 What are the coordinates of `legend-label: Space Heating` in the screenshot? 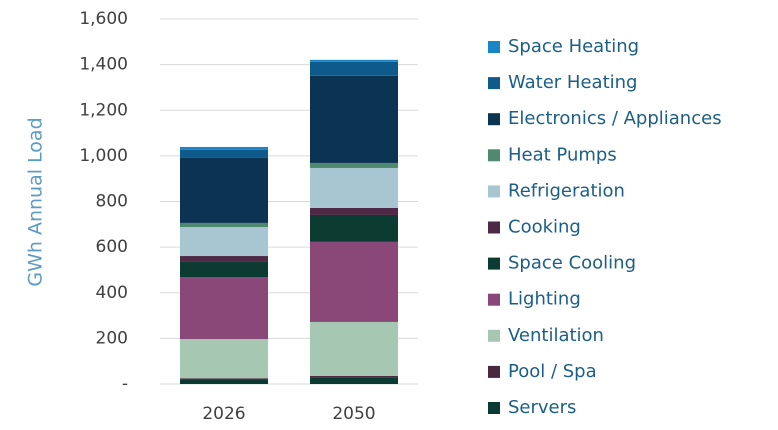 It's located at (573, 46).